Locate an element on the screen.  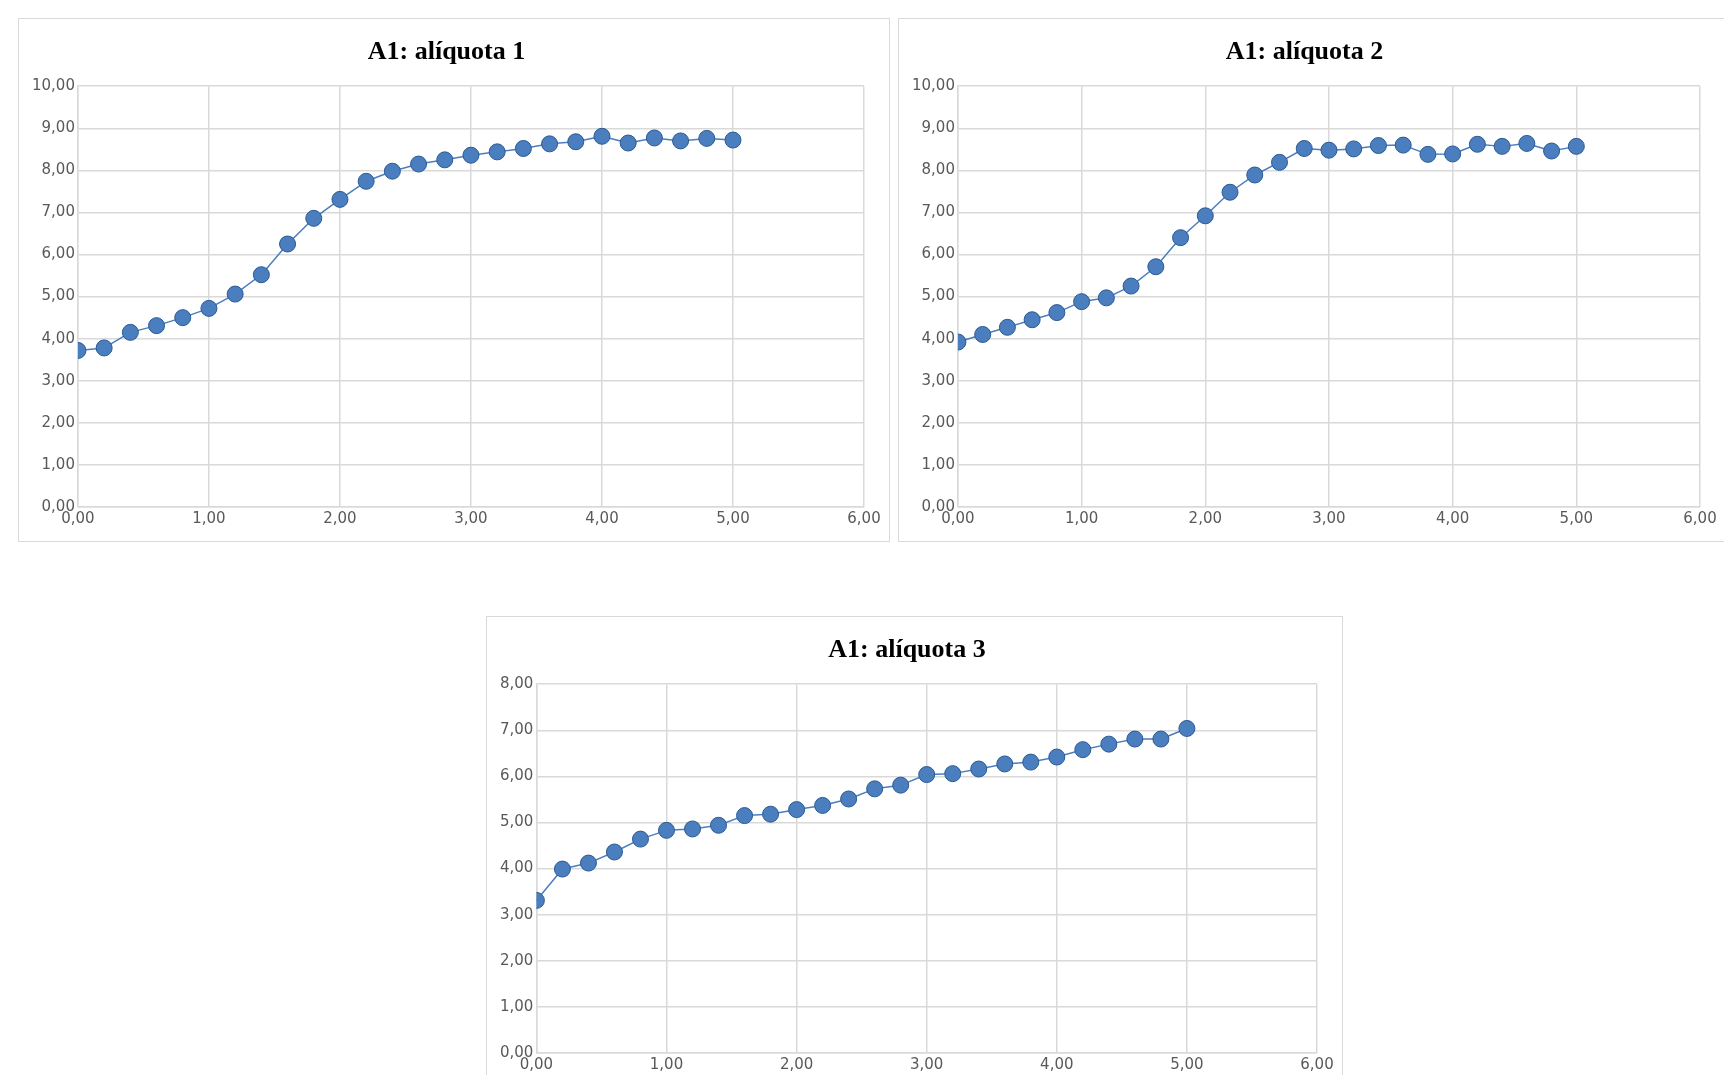
y-tick-label: 8,00 is located at coordinates (516, 683).